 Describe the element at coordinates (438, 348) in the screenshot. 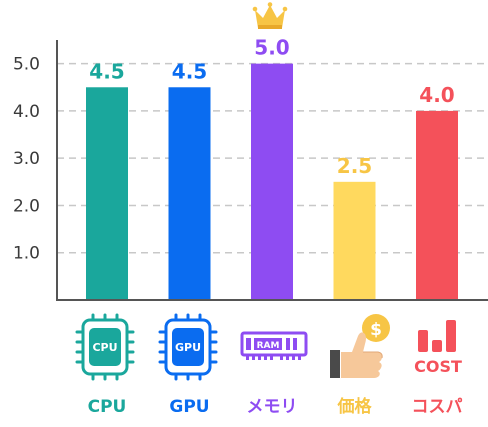

I see `cost-bars-icon: COST` at that location.